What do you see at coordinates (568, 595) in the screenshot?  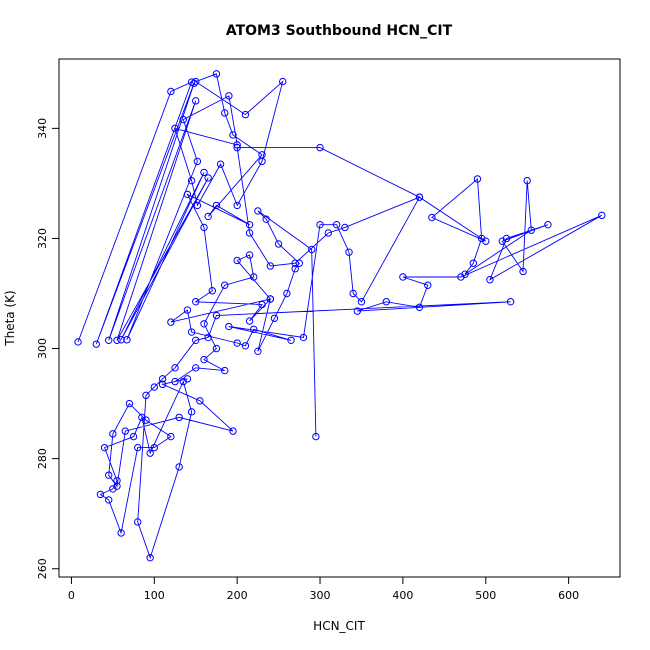 I see `x-tick-label: 600` at bounding box center [568, 595].